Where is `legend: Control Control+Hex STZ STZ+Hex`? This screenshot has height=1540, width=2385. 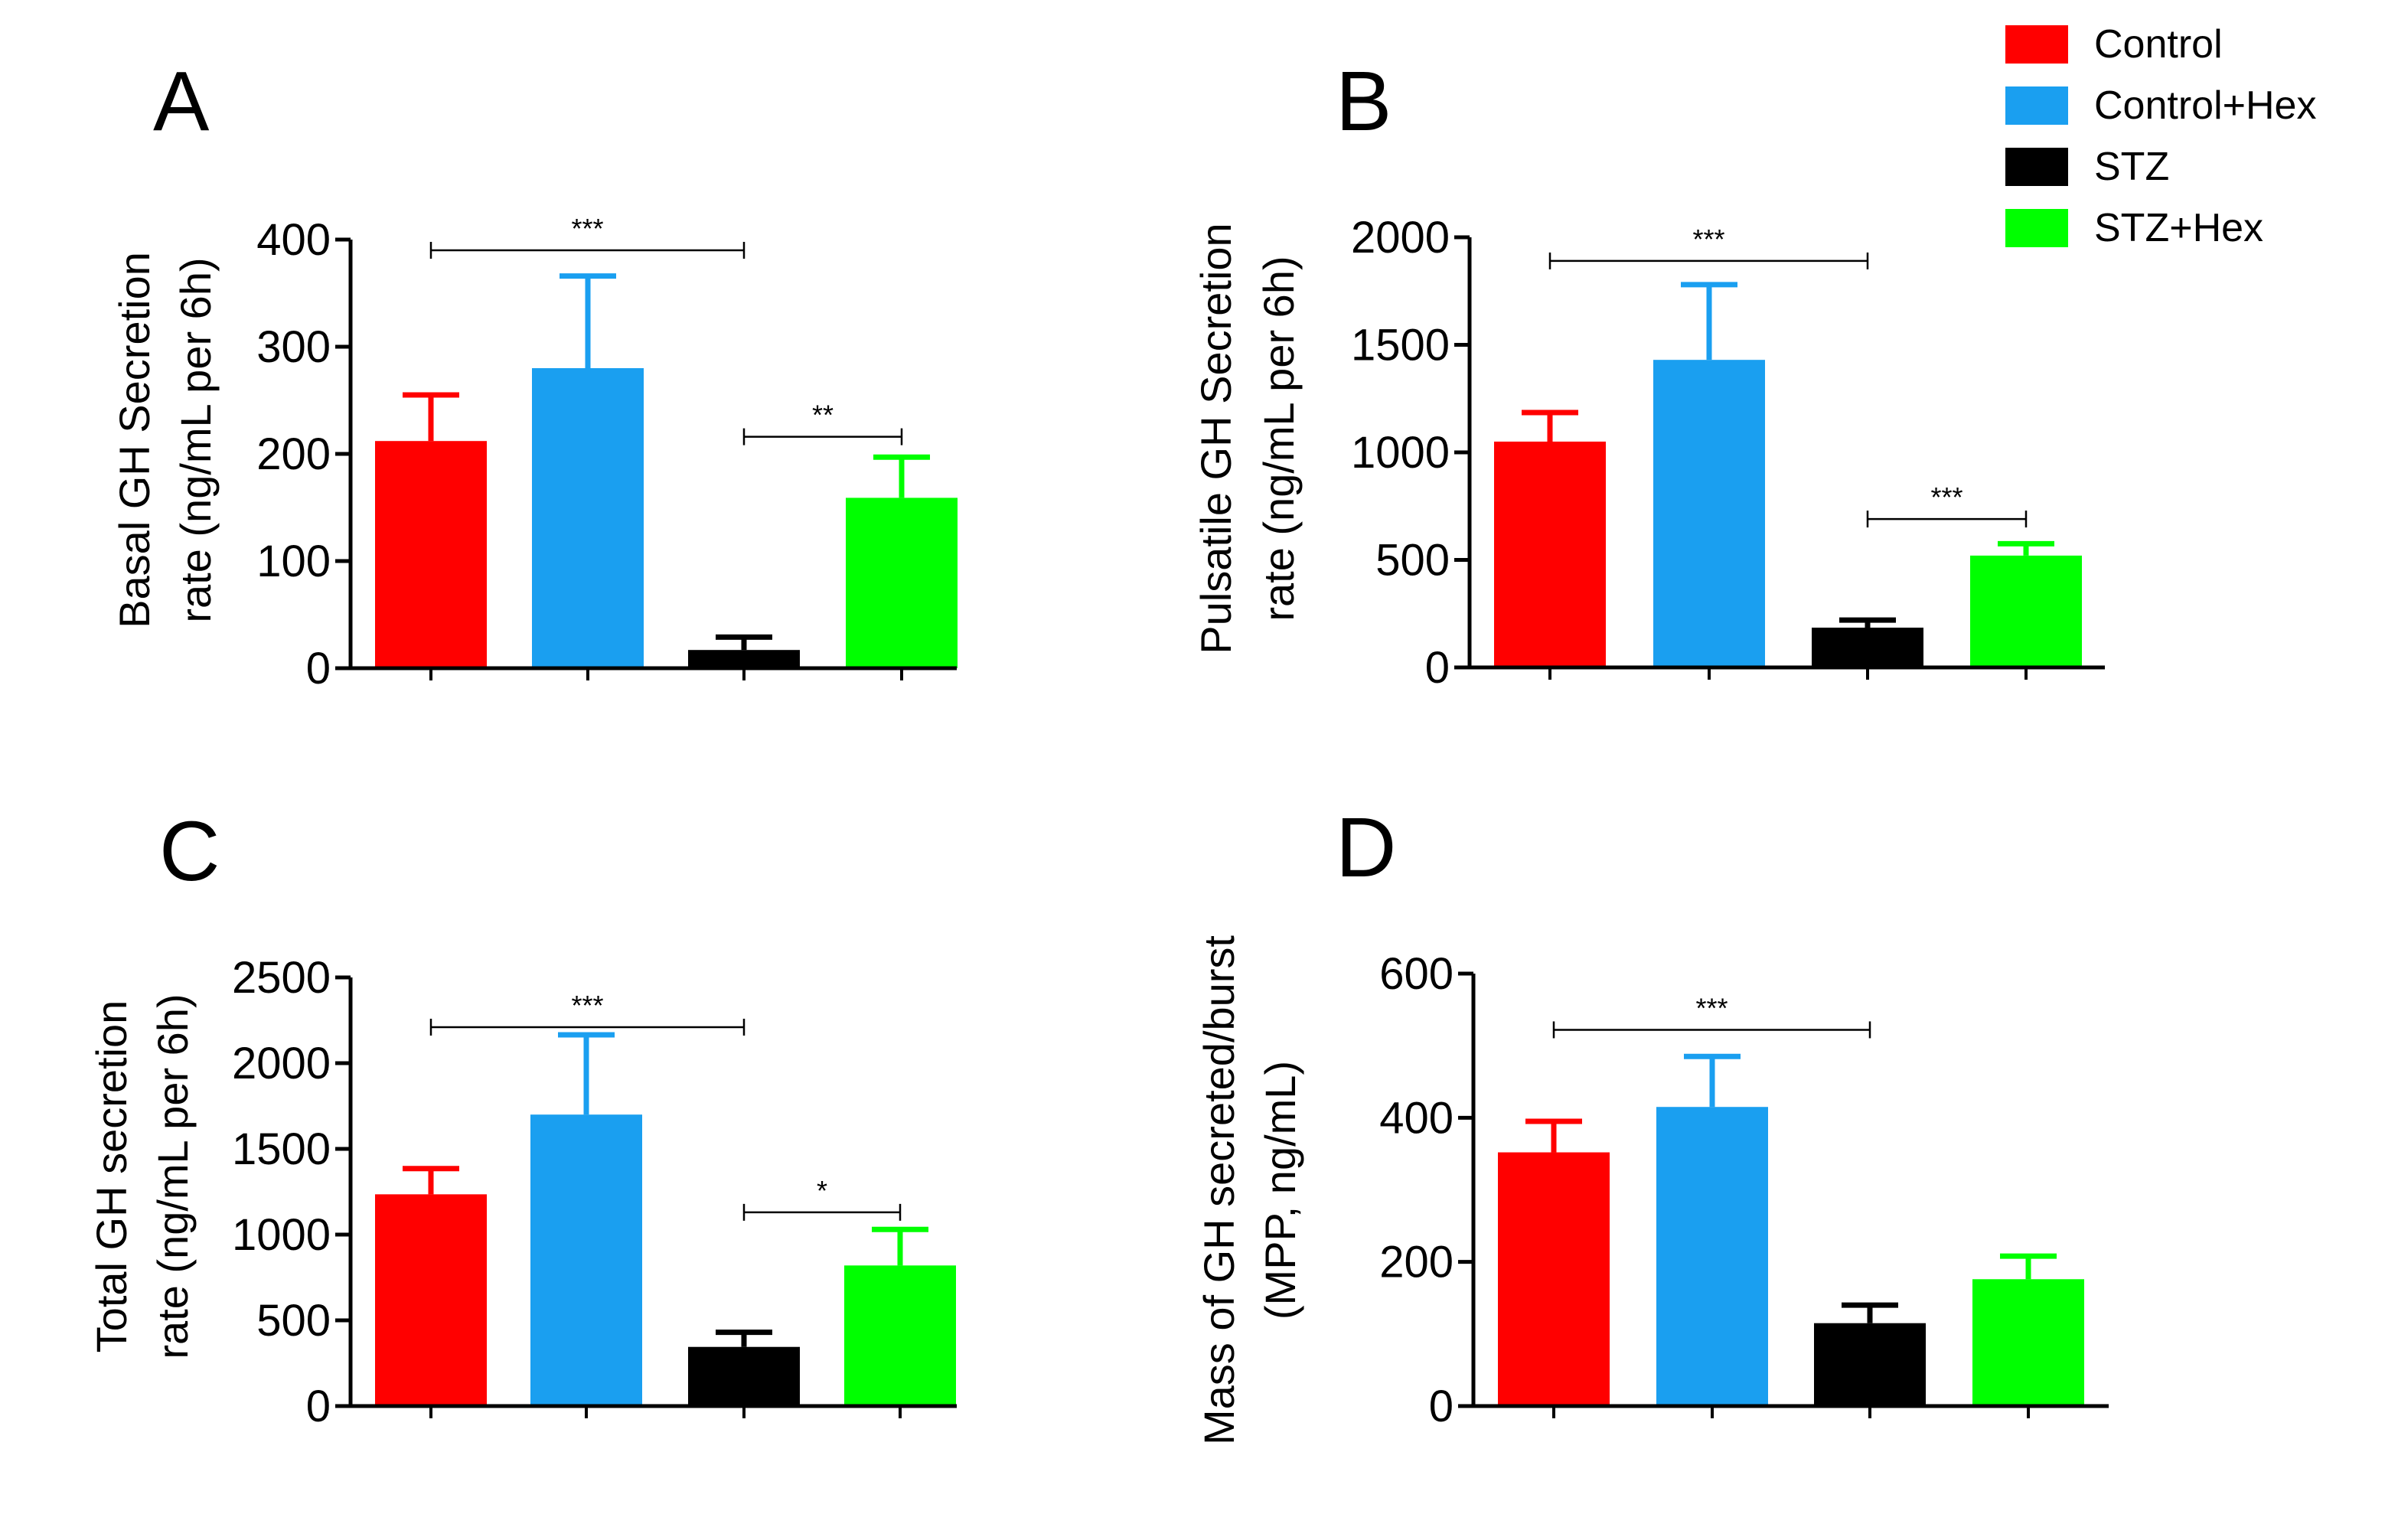
legend: Control Control+Hex STZ STZ+Hex is located at coordinates (2160, 136).